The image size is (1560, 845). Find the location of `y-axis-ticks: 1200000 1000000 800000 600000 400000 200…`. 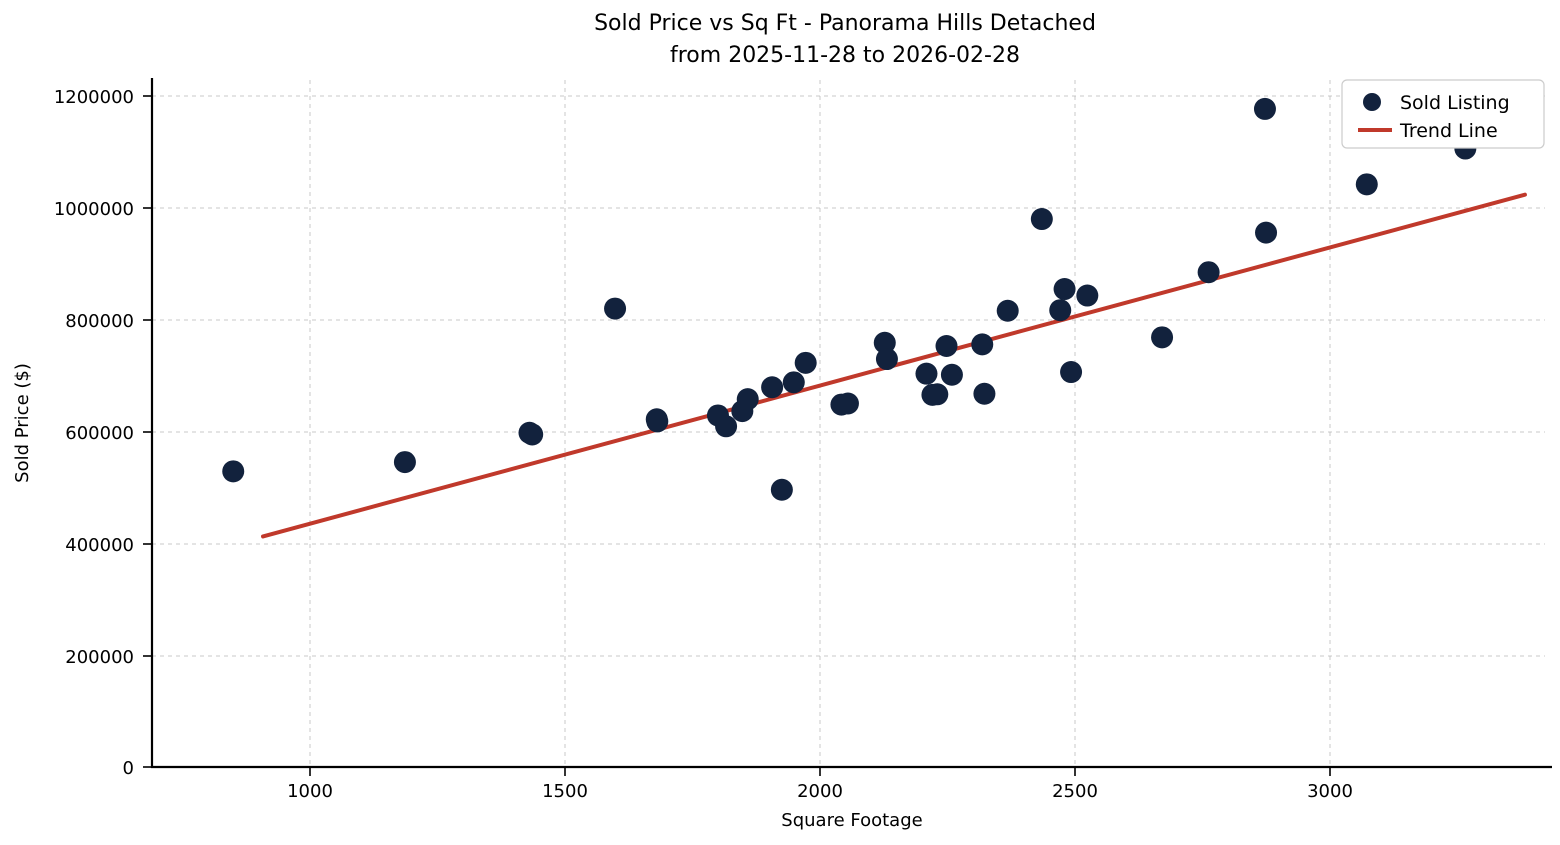

y-axis-ticks: 1200000 1000000 800000 600000 400000 200… is located at coordinates (103, 433).